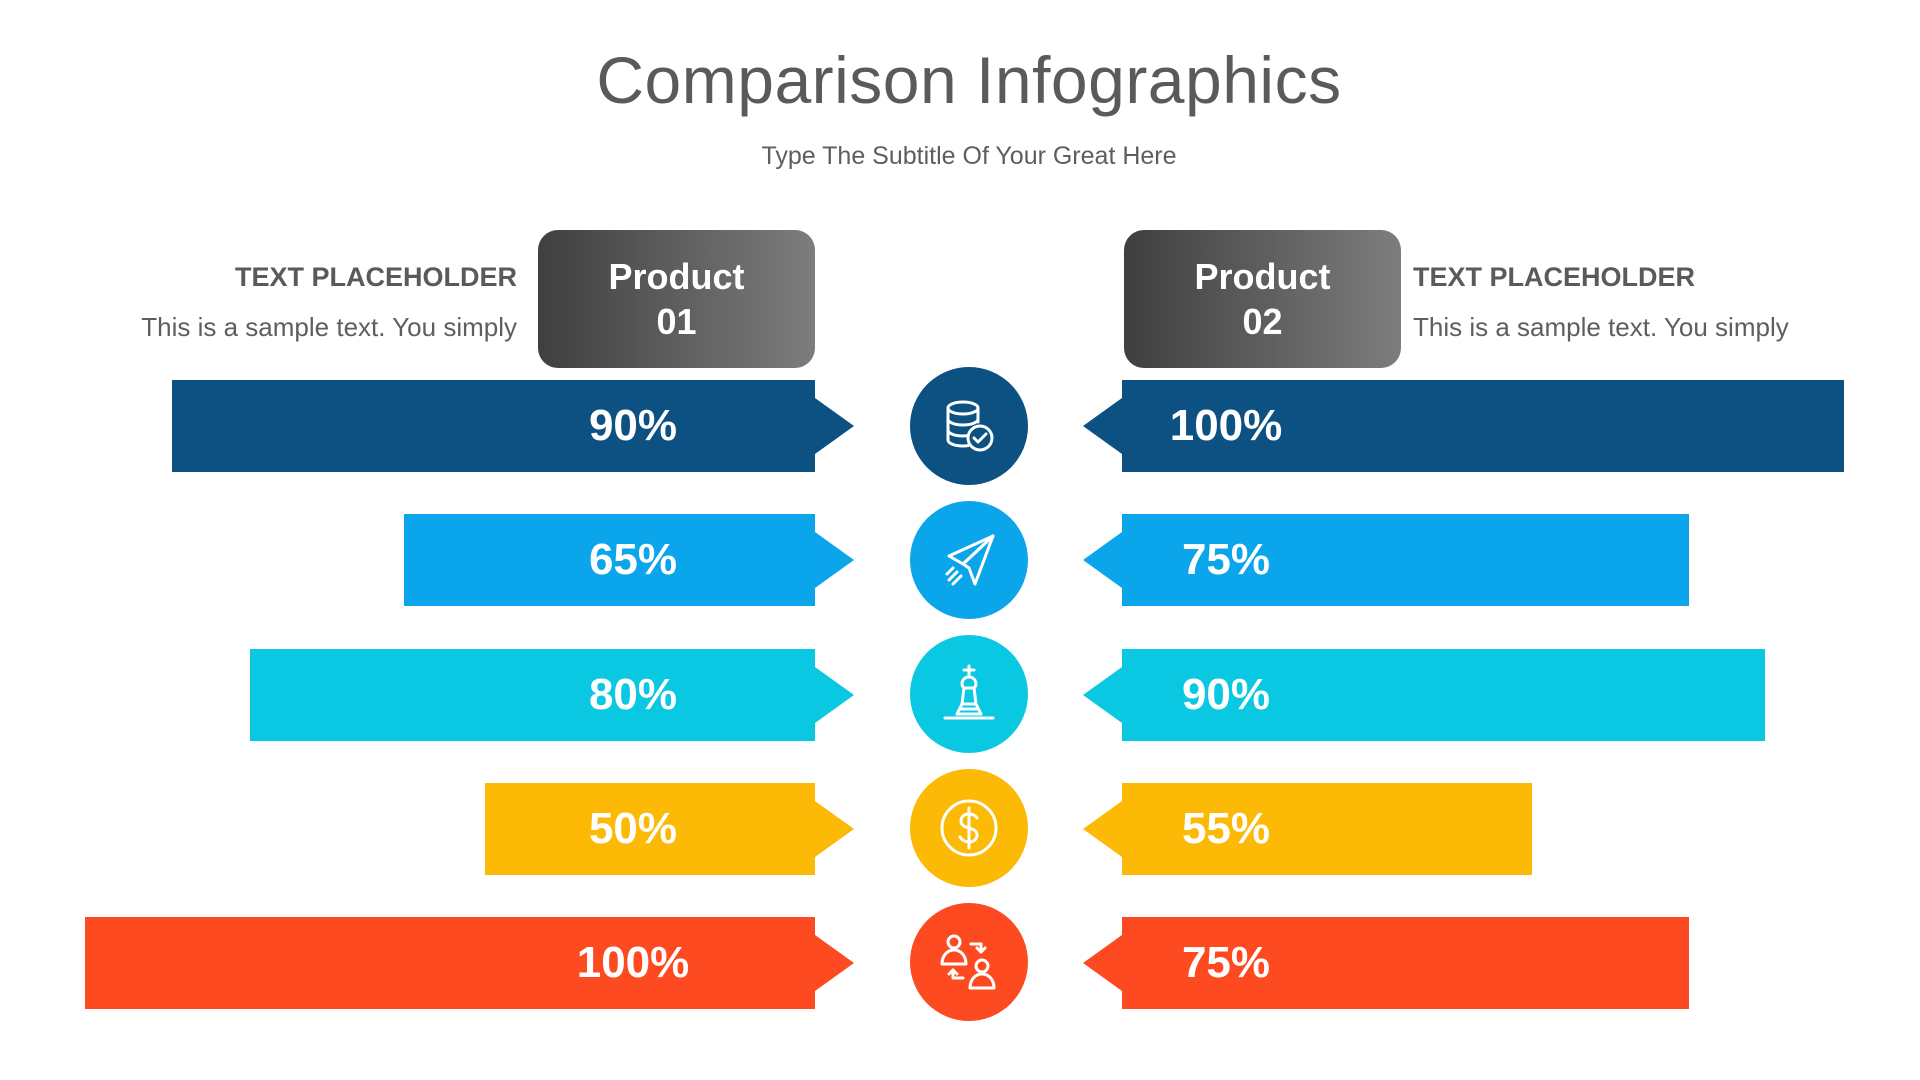 Image resolution: width=1920 pixels, height=1080 pixels. Describe the element at coordinates (513, 426) in the screenshot. I see `product1-bar-row1: 90%` at that location.